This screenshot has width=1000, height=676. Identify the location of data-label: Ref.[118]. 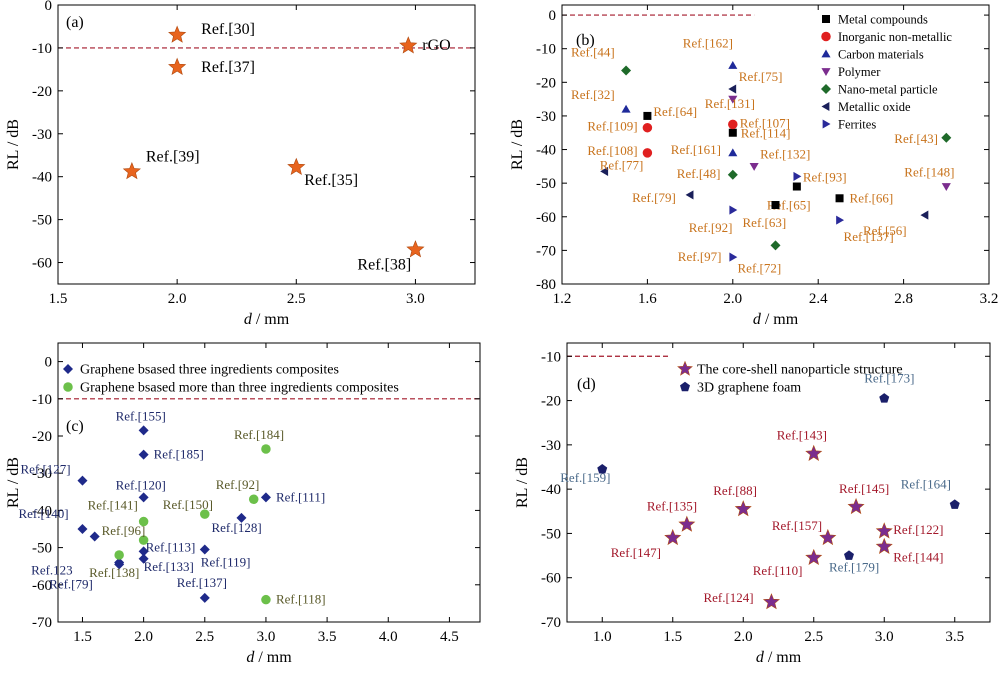
(301, 599).